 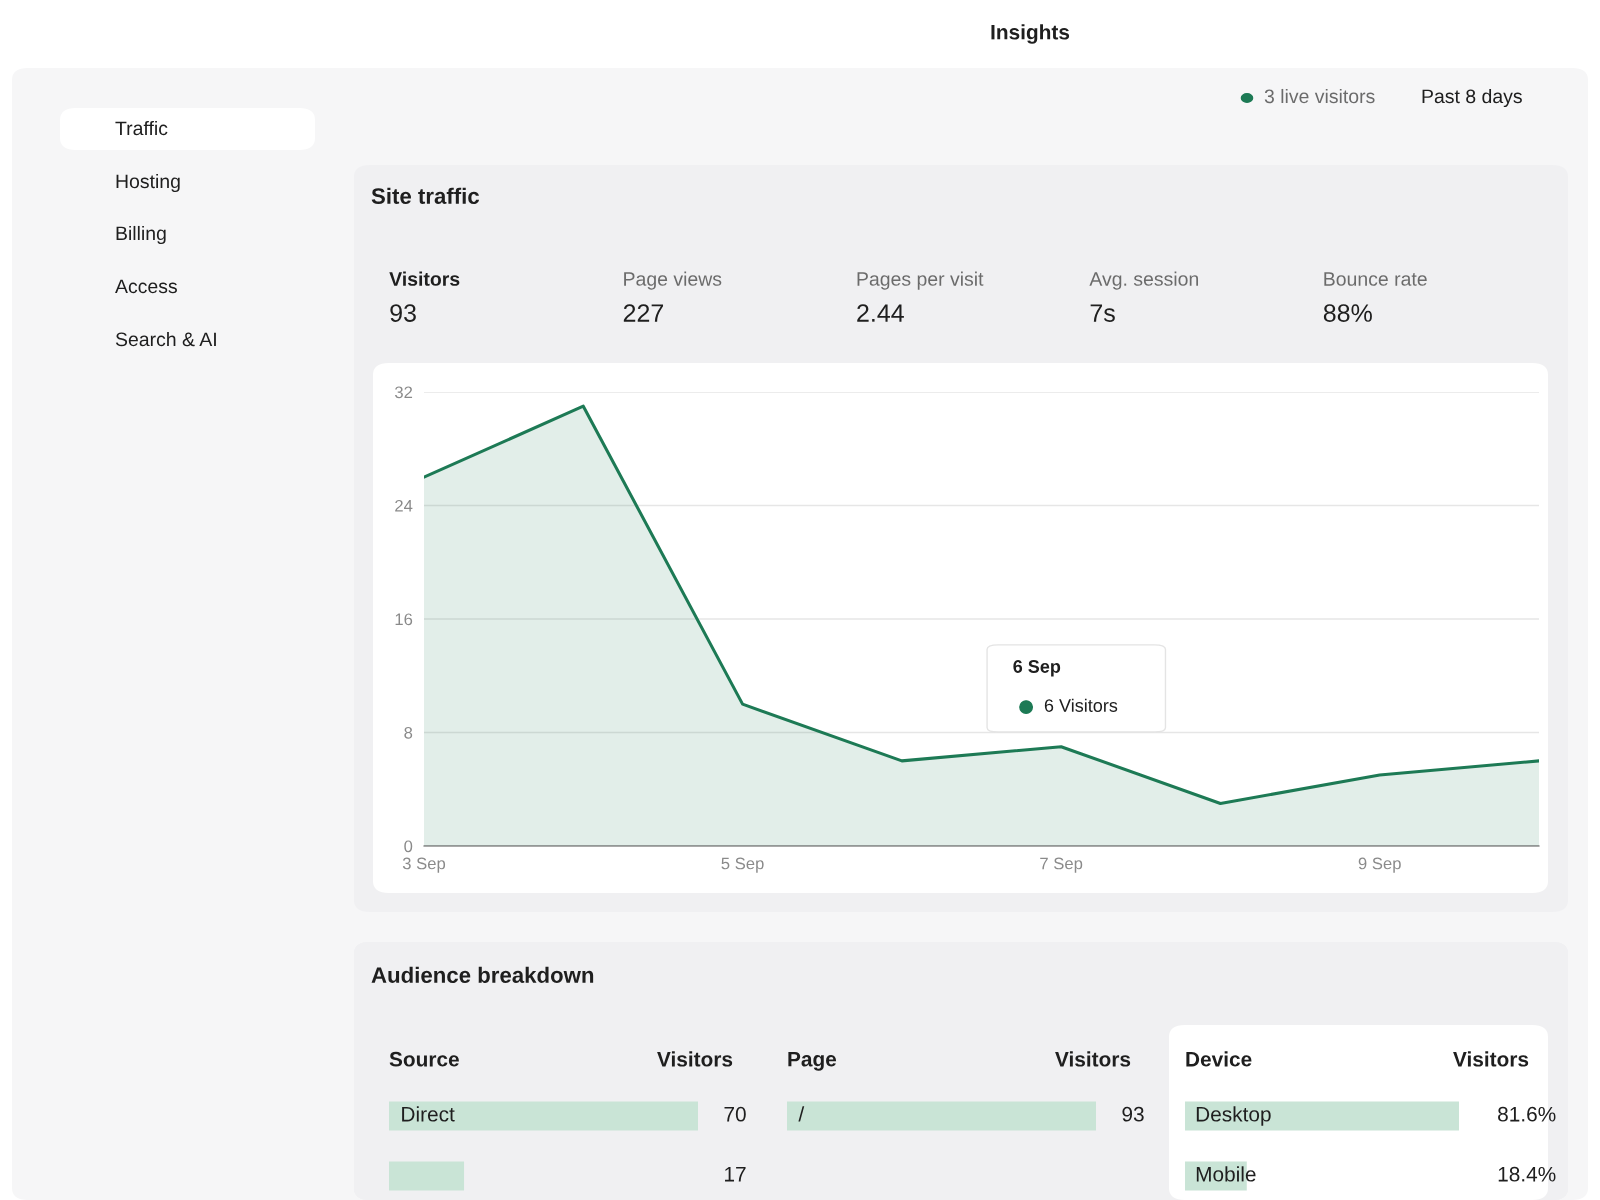 What do you see at coordinates (812, 1061) in the screenshot?
I see `y-axis-title: Page` at bounding box center [812, 1061].